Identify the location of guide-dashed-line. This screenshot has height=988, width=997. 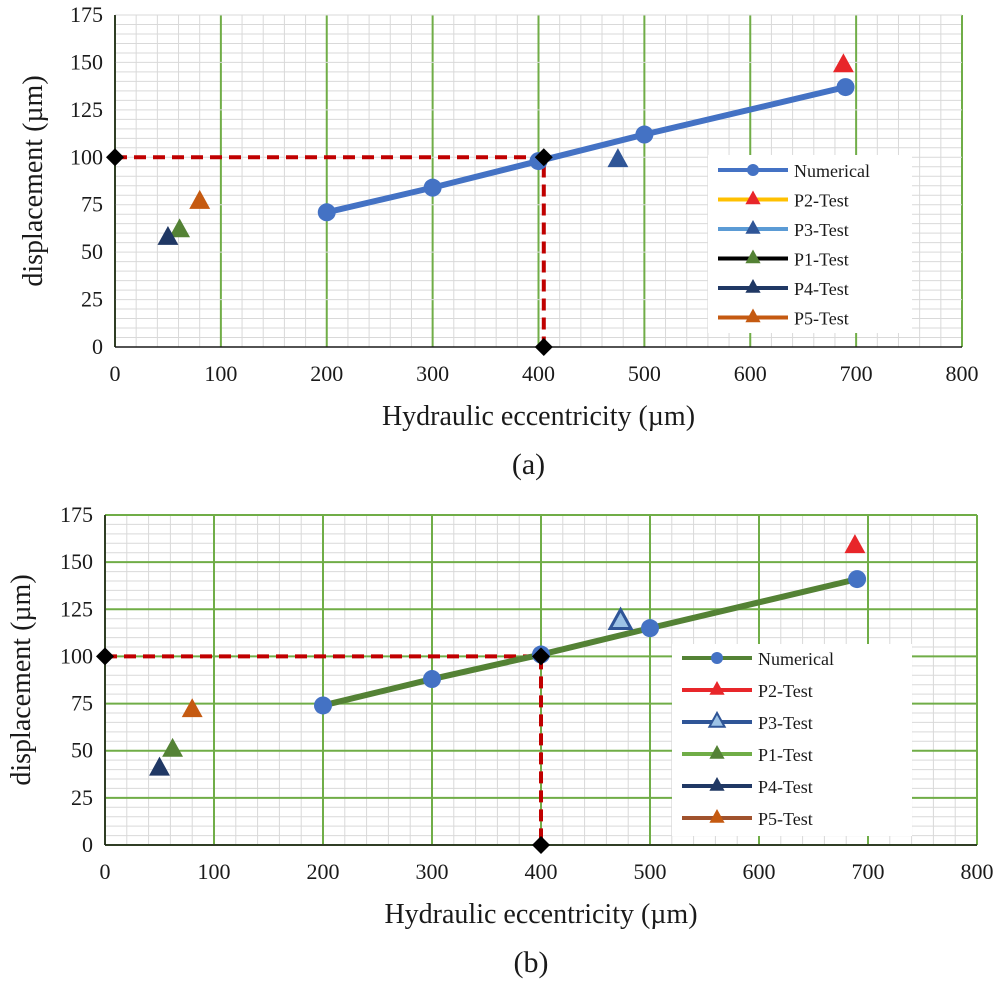
(324, 749).